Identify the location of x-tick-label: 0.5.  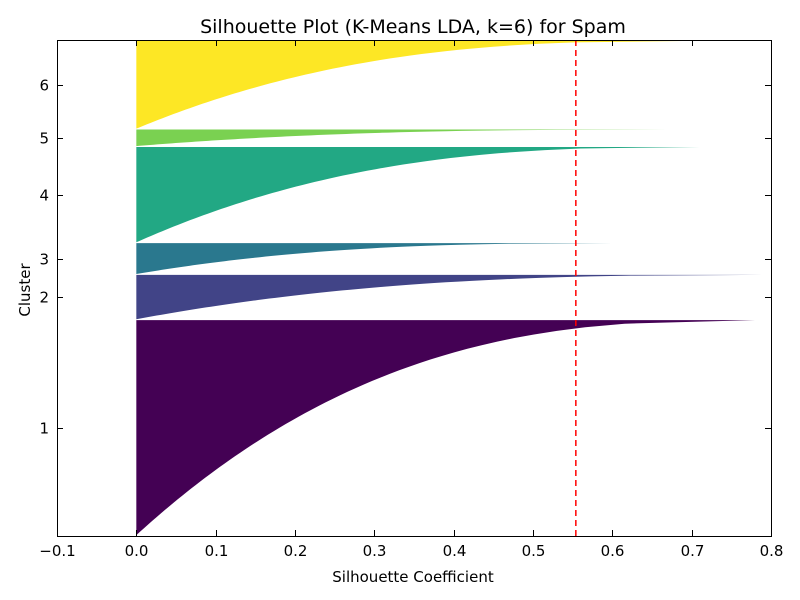
(534, 551).